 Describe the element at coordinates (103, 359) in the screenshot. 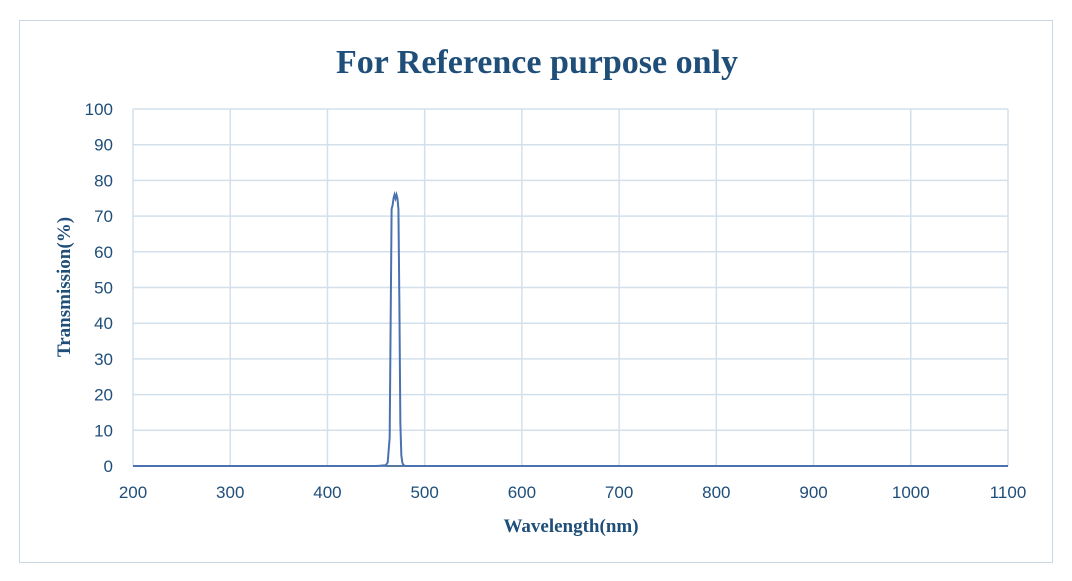

I see `y-tick-label: 30` at that location.